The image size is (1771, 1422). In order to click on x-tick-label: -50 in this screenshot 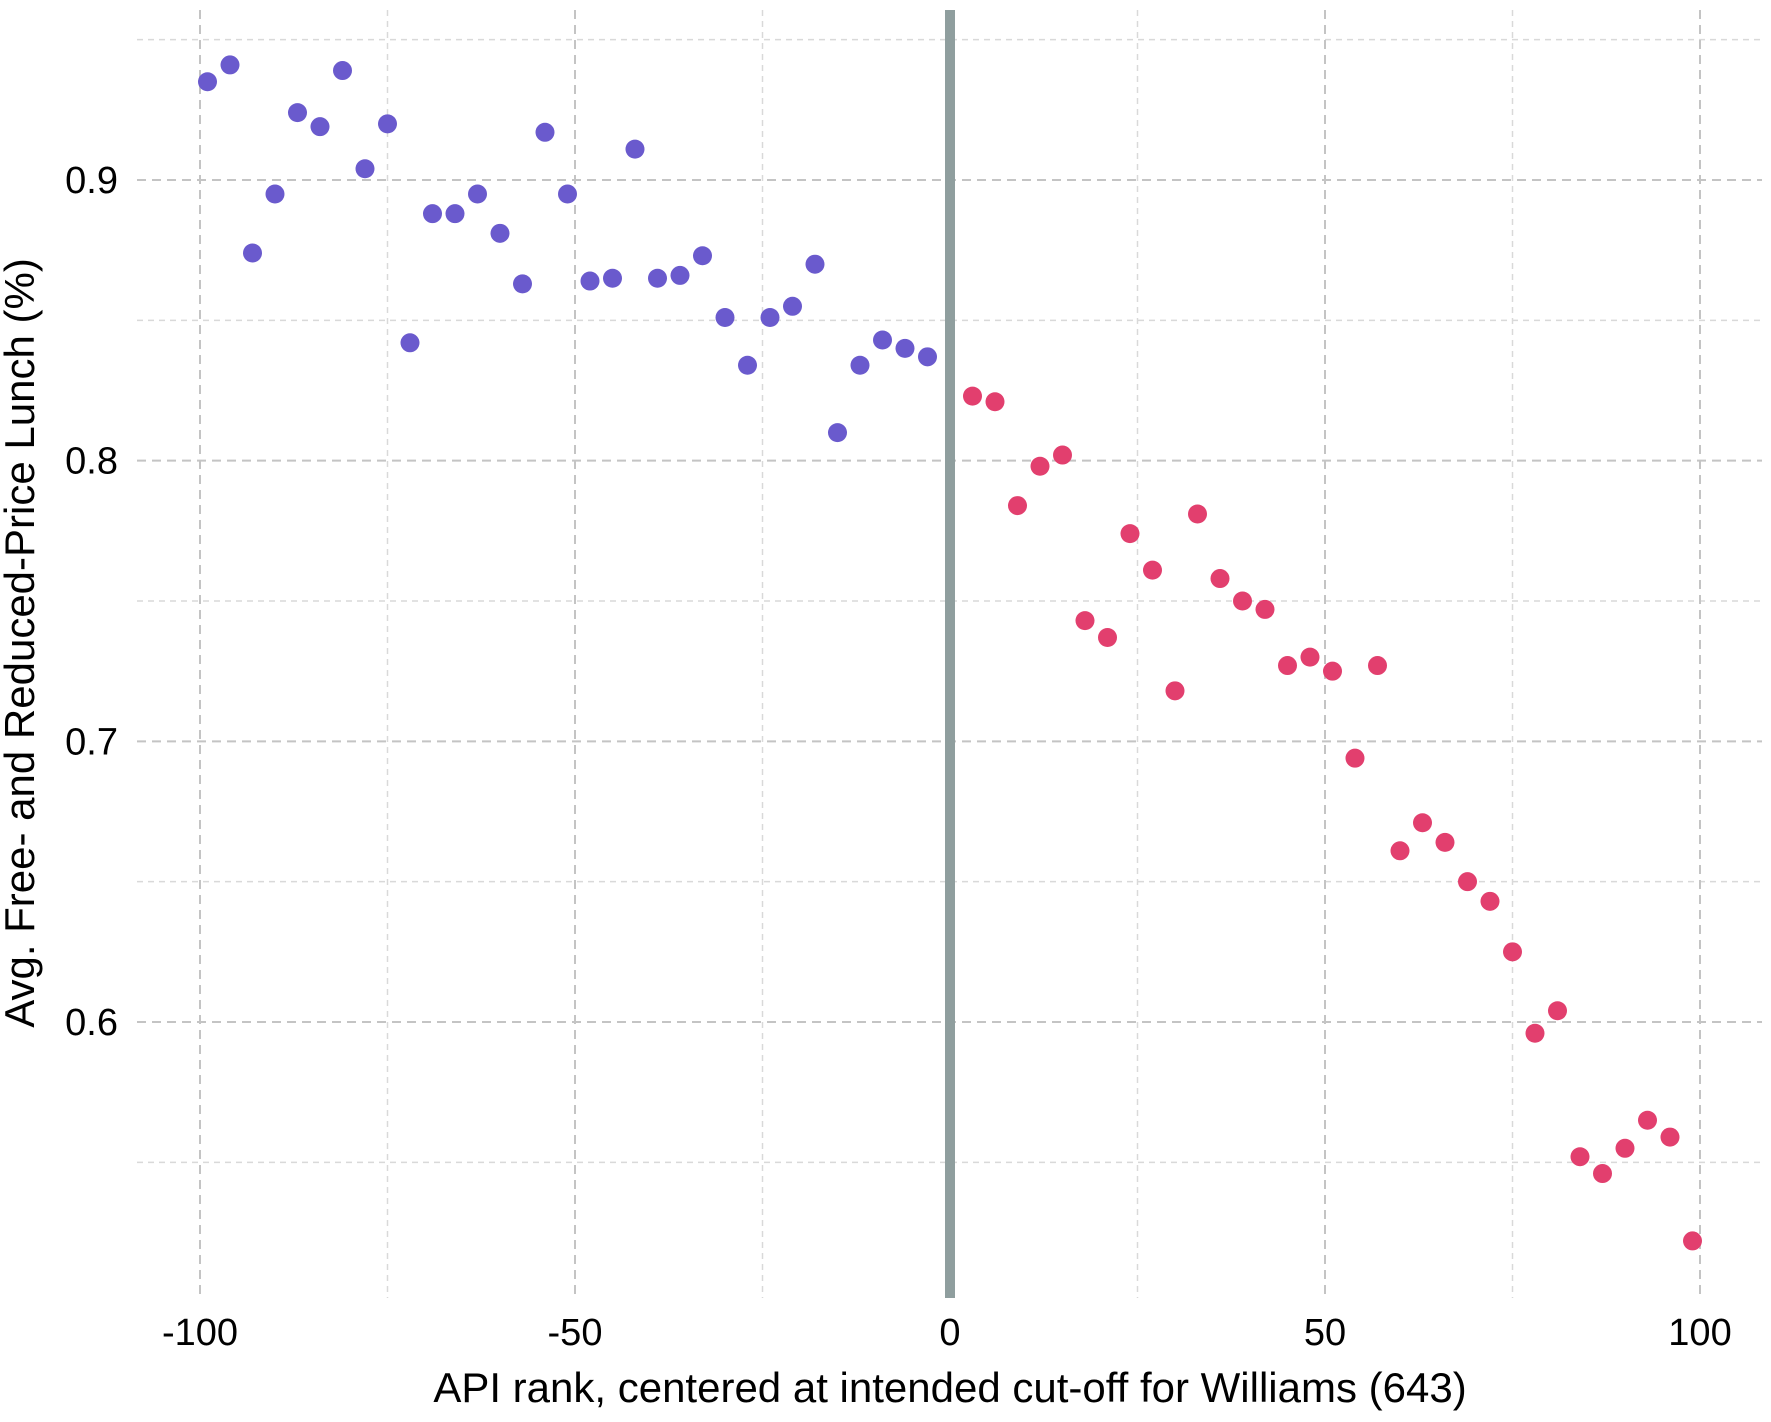, I will do `click(575, 1333)`.